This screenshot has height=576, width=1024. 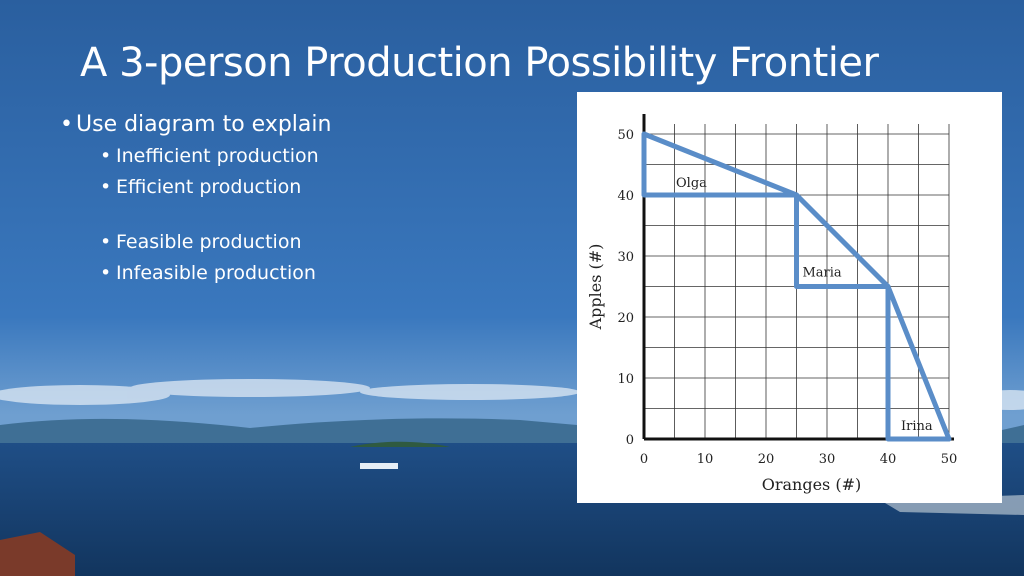 I want to click on bullet-level2: • Inefficient production, so click(x=215, y=156).